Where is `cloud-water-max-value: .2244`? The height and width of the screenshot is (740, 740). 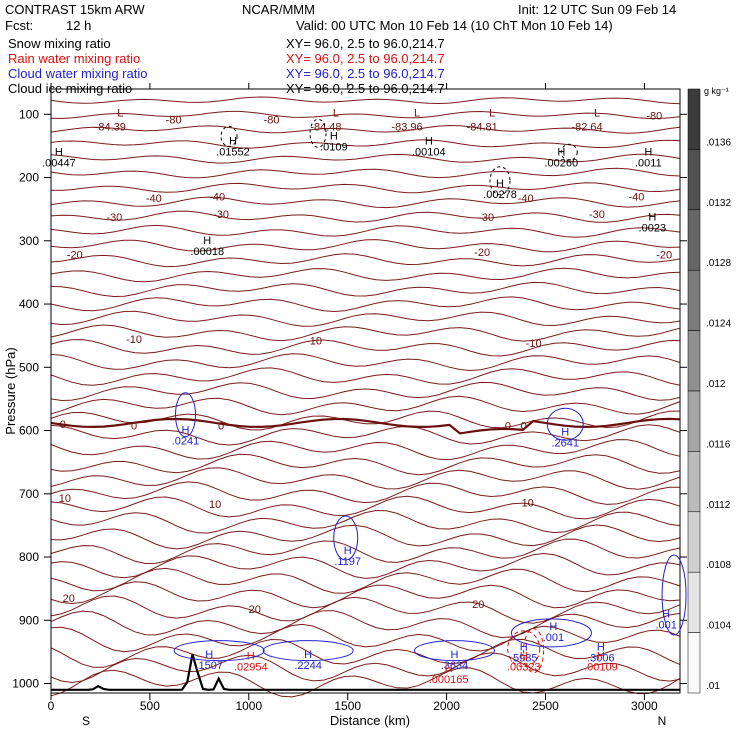
cloud-water-max-value: .2244 is located at coordinates (308, 666).